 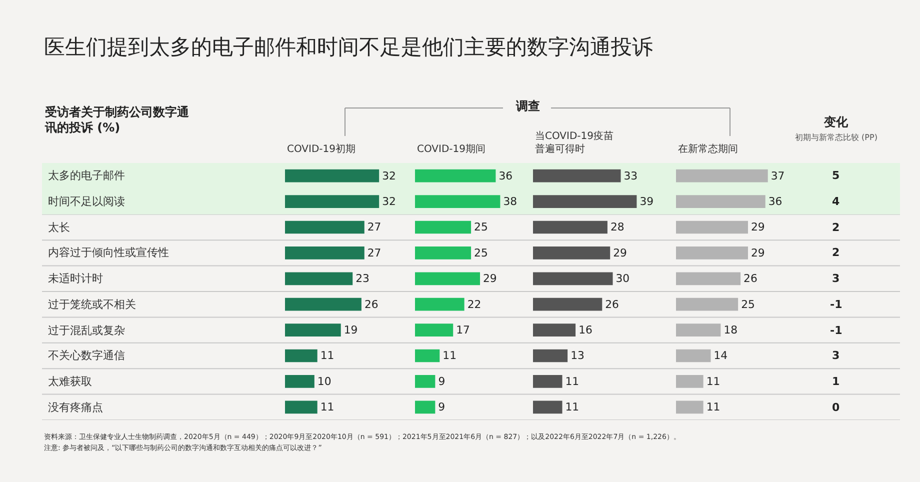 I want to click on data-label: 19, so click(x=351, y=330).